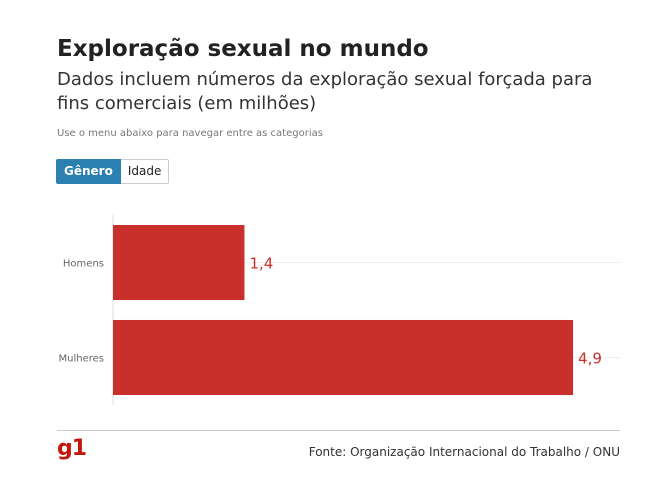 The height and width of the screenshot is (480, 655). I want to click on chart-title: Exploração sexual no mundo, so click(243, 49).